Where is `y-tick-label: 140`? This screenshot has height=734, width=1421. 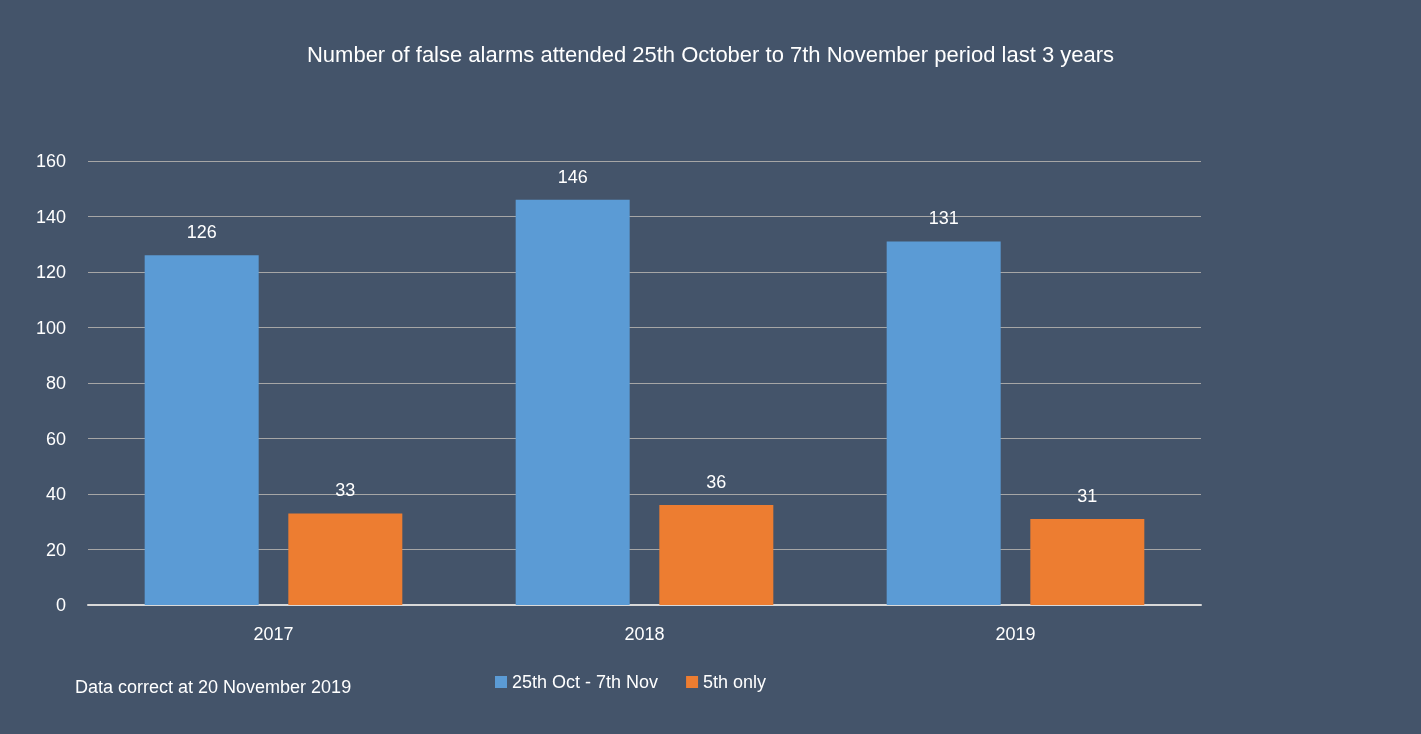 y-tick-label: 140 is located at coordinates (50, 216).